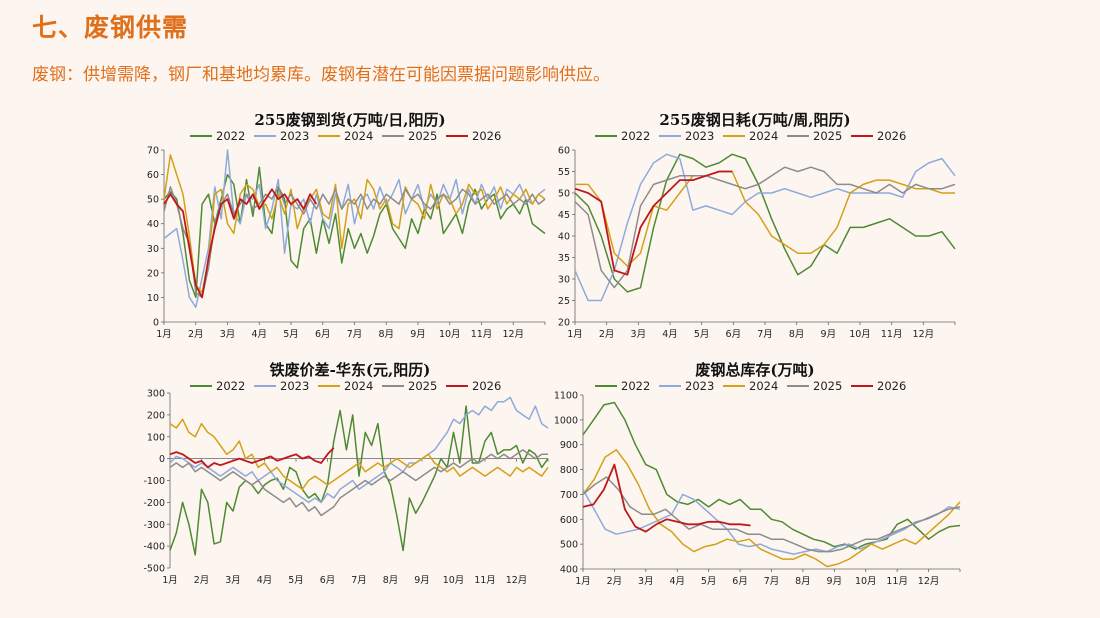 Image resolution: width=1100 pixels, height=618 pixels. What do you see at coordinates (666, 498) in the screenshot?
I see `series-line-2026` at bounding box center [666, 498].